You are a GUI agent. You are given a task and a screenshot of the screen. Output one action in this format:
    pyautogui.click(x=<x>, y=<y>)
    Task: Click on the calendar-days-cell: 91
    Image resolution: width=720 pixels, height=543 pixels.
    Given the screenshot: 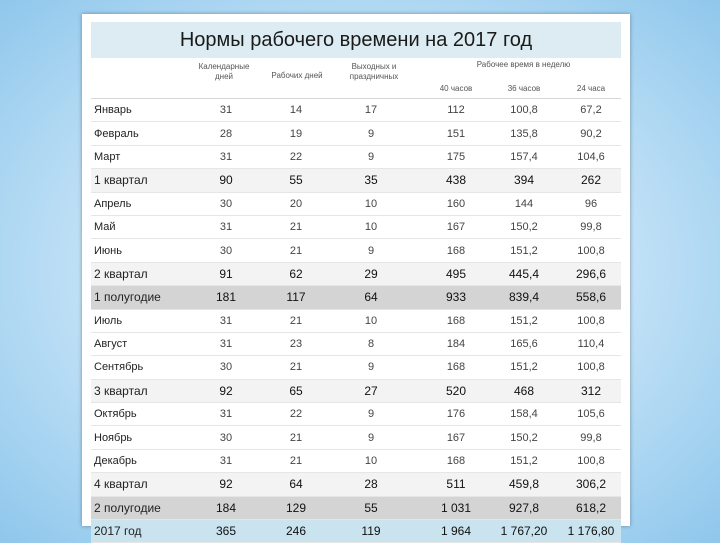 What is the action you would take?
    pyautogui.click(x=226, y=273)
    